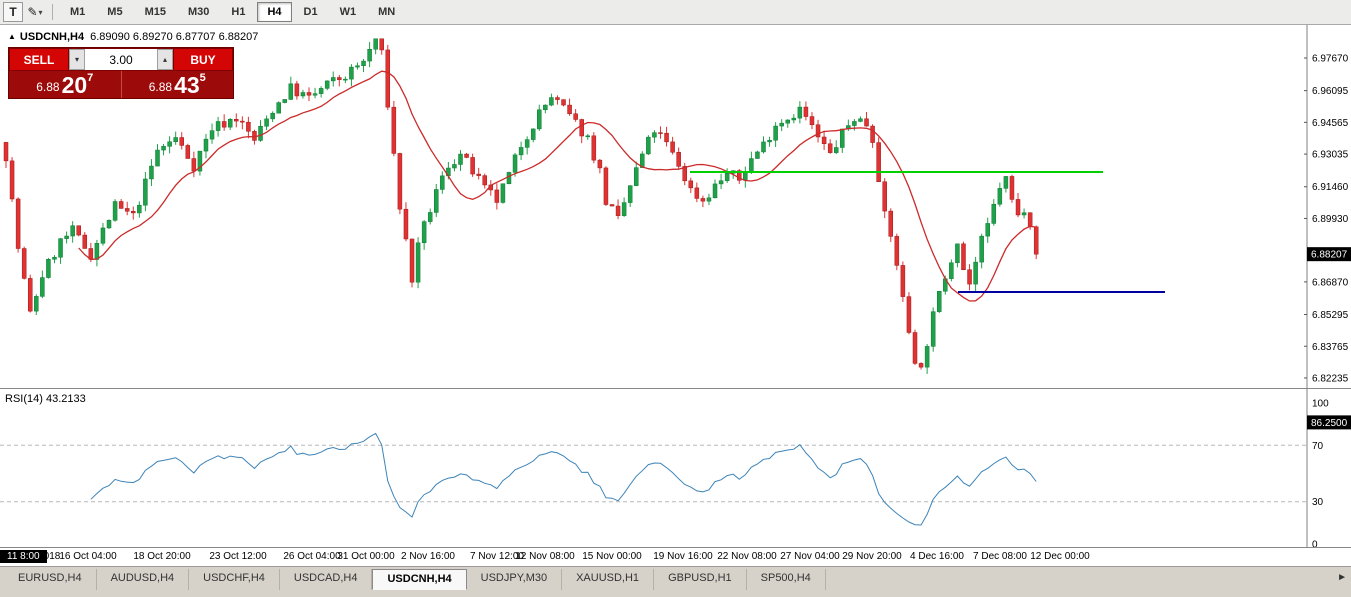  What do you see at coordinates (202, 78) in the screenshot?
I see `buy-price-pipette: 5` at bounding box center [202, 78].